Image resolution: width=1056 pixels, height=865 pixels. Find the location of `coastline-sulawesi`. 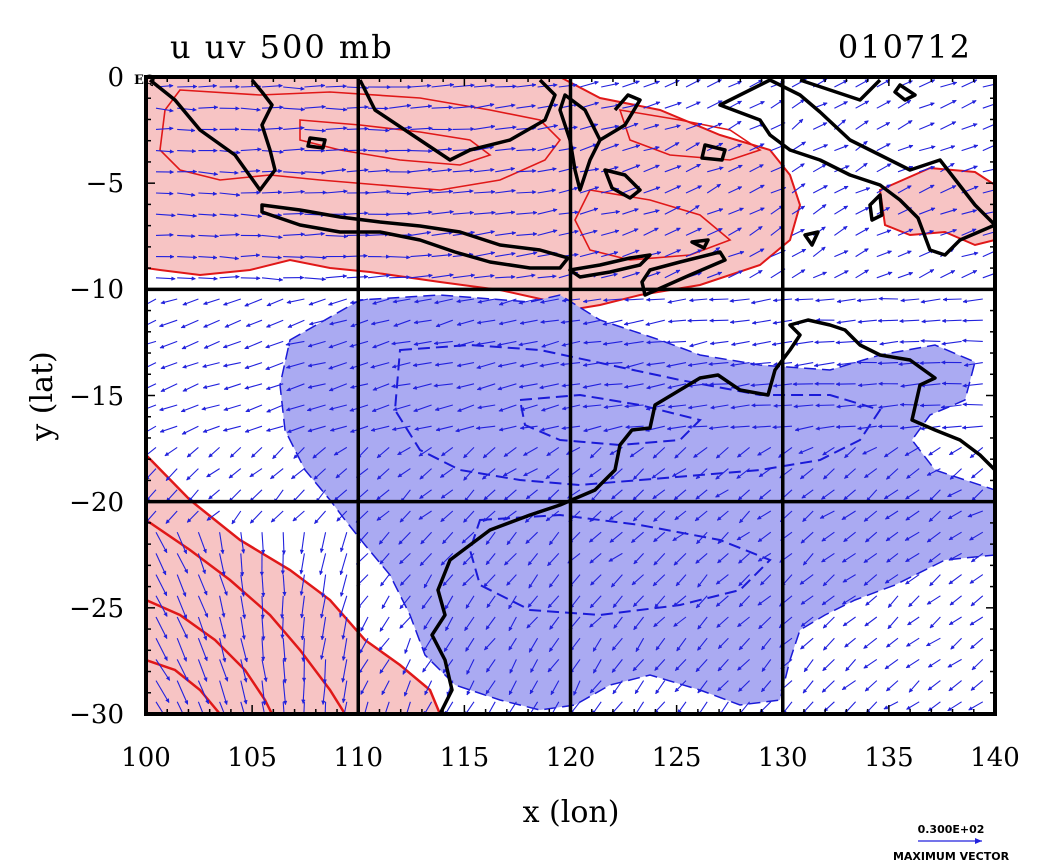

coastline-sulawesi is located at coordinates (600, 146).